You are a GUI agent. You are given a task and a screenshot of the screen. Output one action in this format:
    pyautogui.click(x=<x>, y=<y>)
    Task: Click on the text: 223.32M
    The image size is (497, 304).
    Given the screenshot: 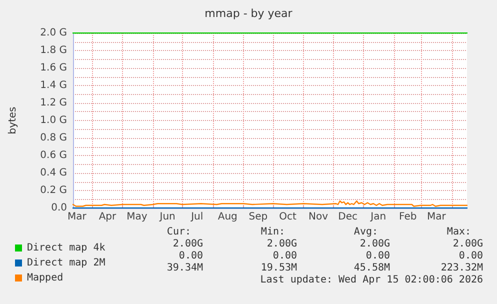 What is the action you would take?
    pyautogui.click(x=462, y=268)
    